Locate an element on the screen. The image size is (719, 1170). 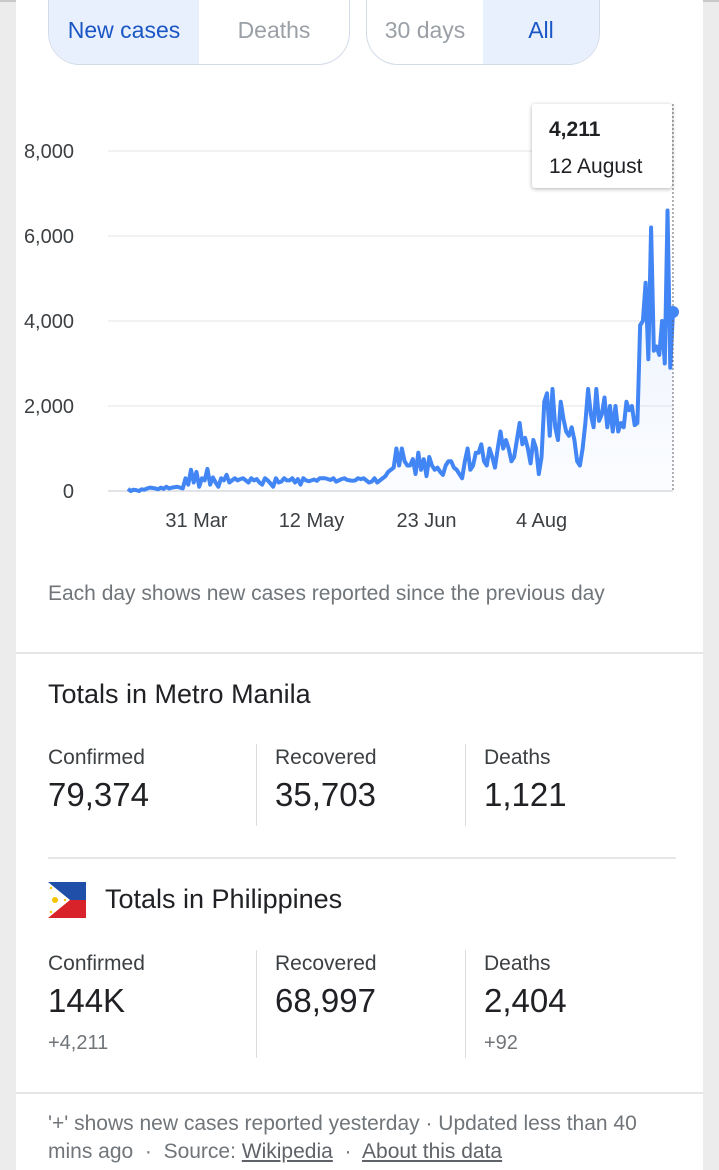
ph-deaths: Deaths 2,404 +92 is located at coordinates (525, 1003).